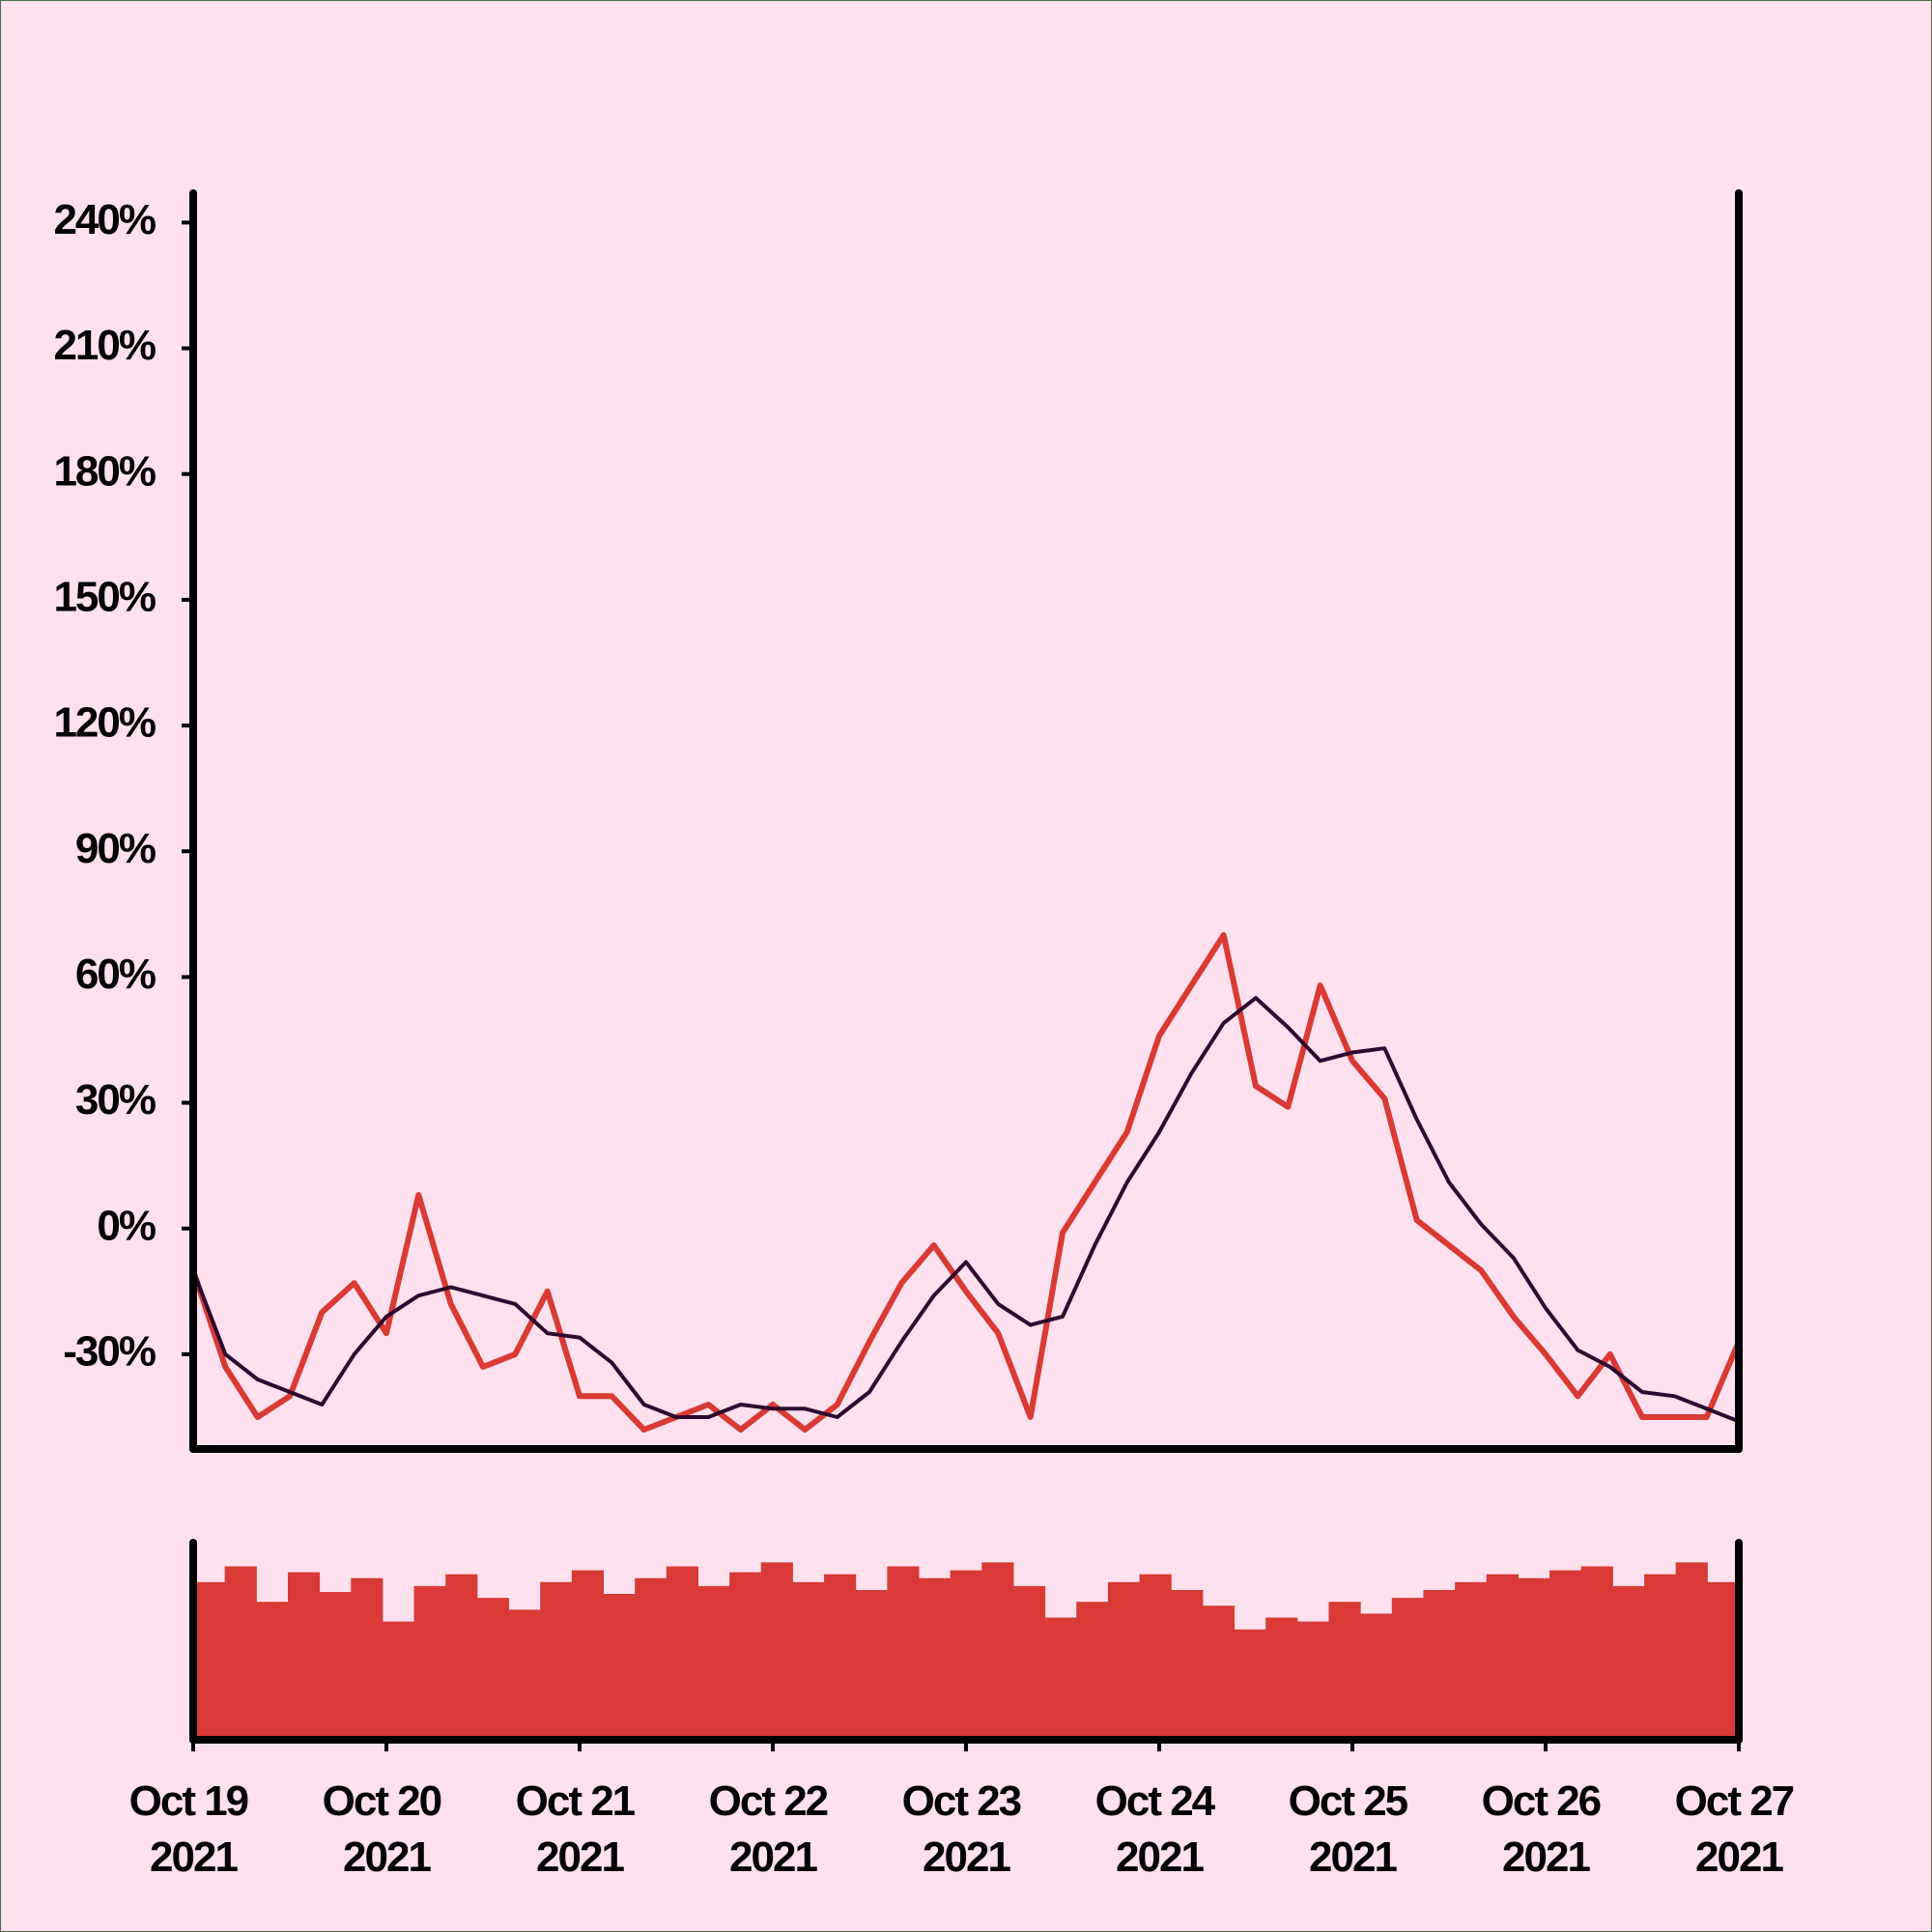 This screenshot has width=1932, height=1932. What do you see at coordinates (1159, 1829) in the screenshot?
I see `x-tick-label: Oct 24 2021` at bounding box center [1159, 1829].